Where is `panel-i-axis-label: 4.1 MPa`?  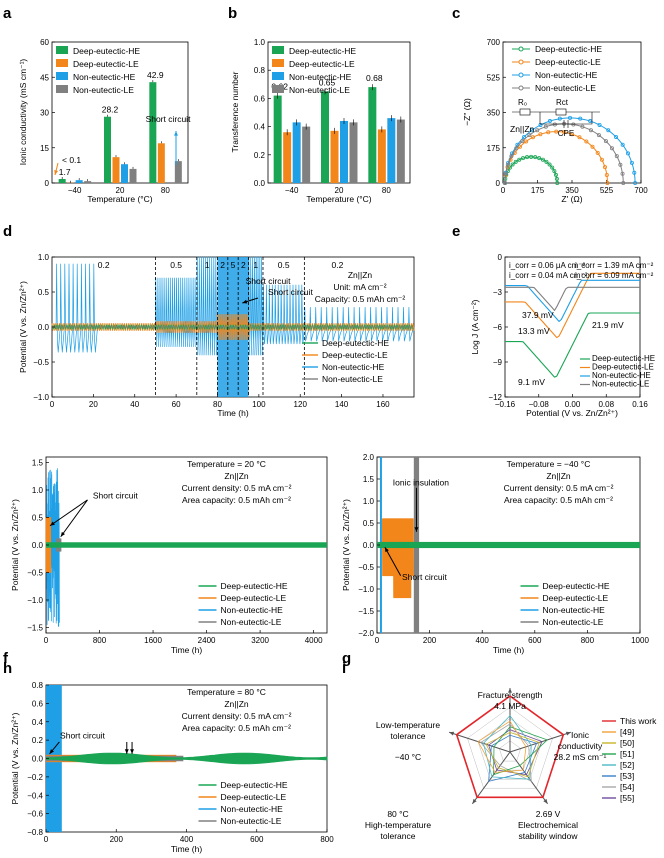
panel-i-axis-label: 4.1 MPa is located at coordinates (510, 706).